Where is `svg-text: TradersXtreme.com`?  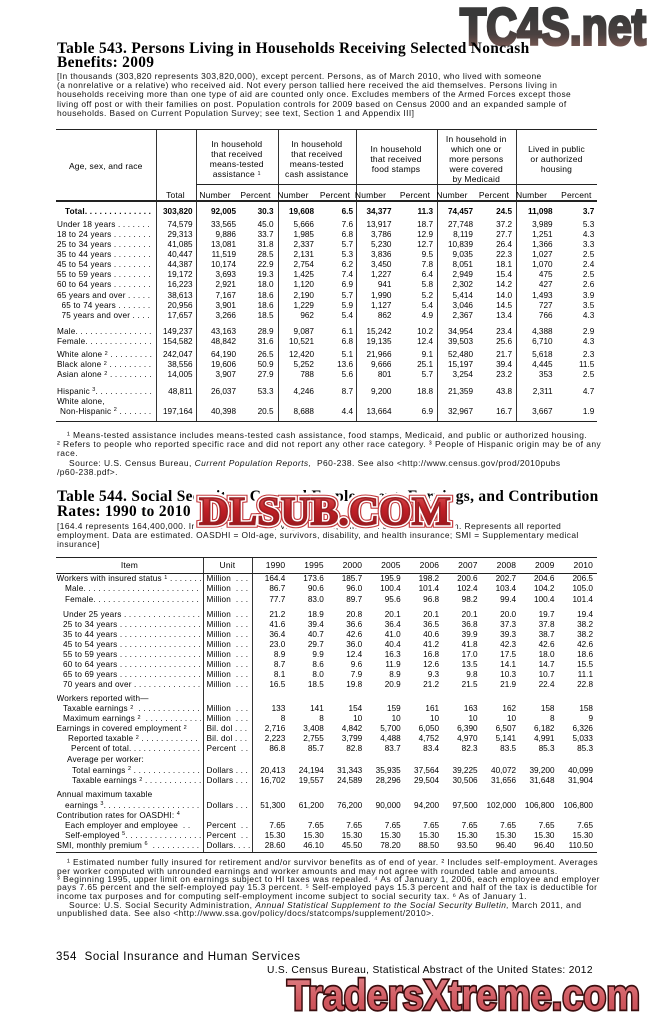
svg-text: TradersXtreme.com is located at coordinates (463, 996).